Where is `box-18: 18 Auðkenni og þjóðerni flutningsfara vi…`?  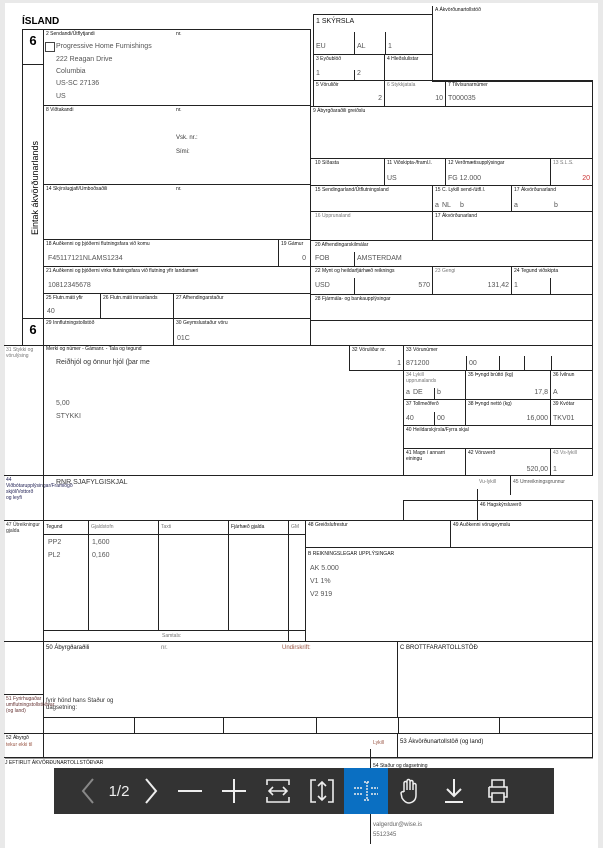 box-18: 18 Auðkenni og þjóðerni flutningsfara vi… is located at coordinates (161, 253).